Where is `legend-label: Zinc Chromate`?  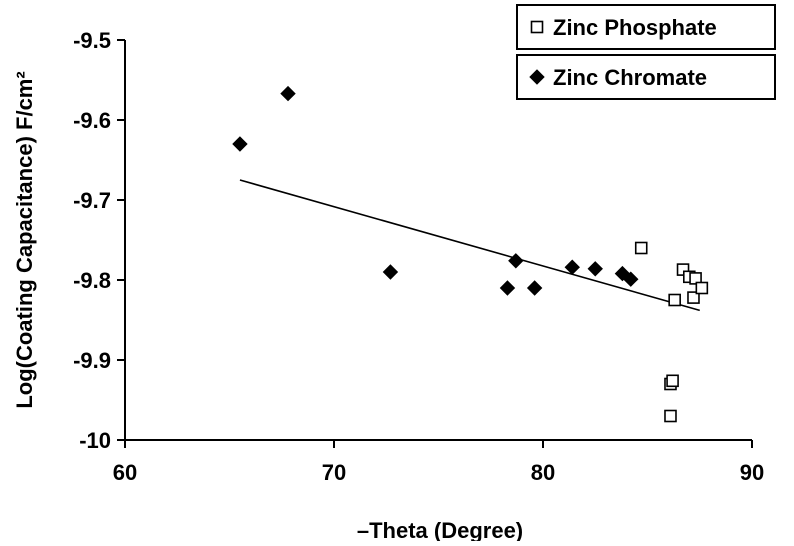 legend-label: Zinc Chromate is located at coordinates (630, 77).